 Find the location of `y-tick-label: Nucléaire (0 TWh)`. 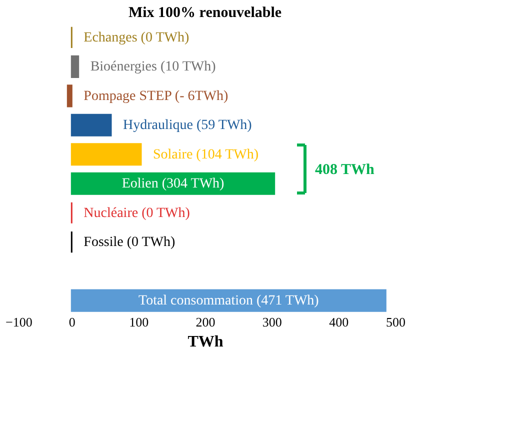

y-tick-label: Nucléaire (0 TWh) is located at coordinates (137, 213).